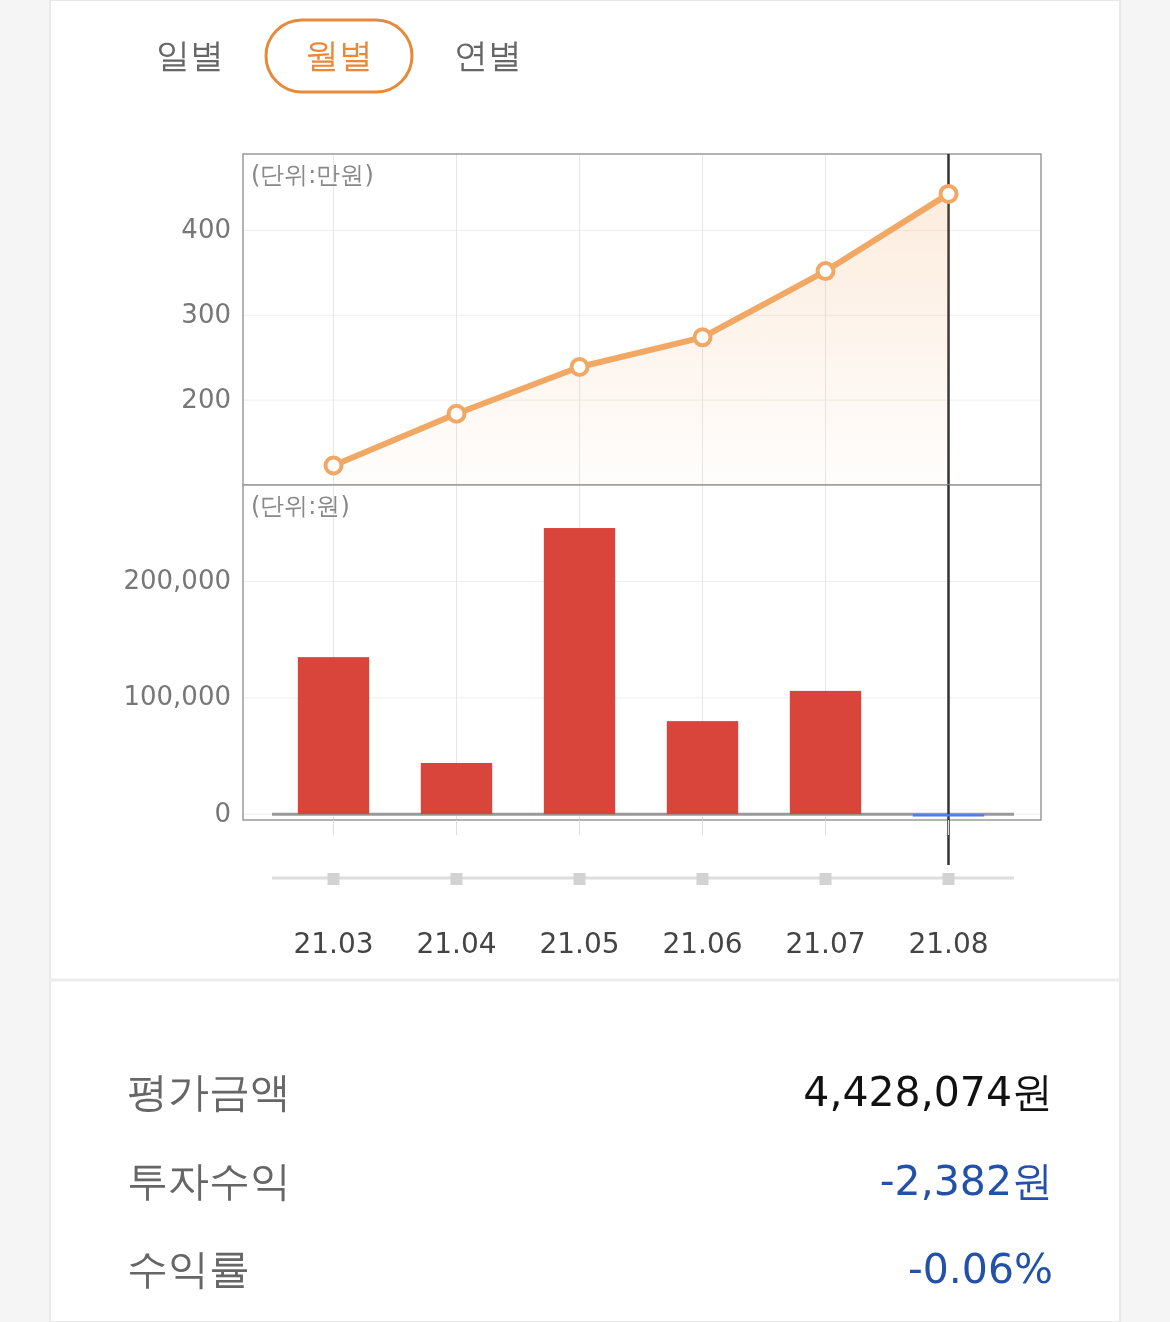 This screenshot has height=1322, width=1170. Describe the element at coordinates (488, 54) in the screenshot. I see `category-label: 연별` at that location.